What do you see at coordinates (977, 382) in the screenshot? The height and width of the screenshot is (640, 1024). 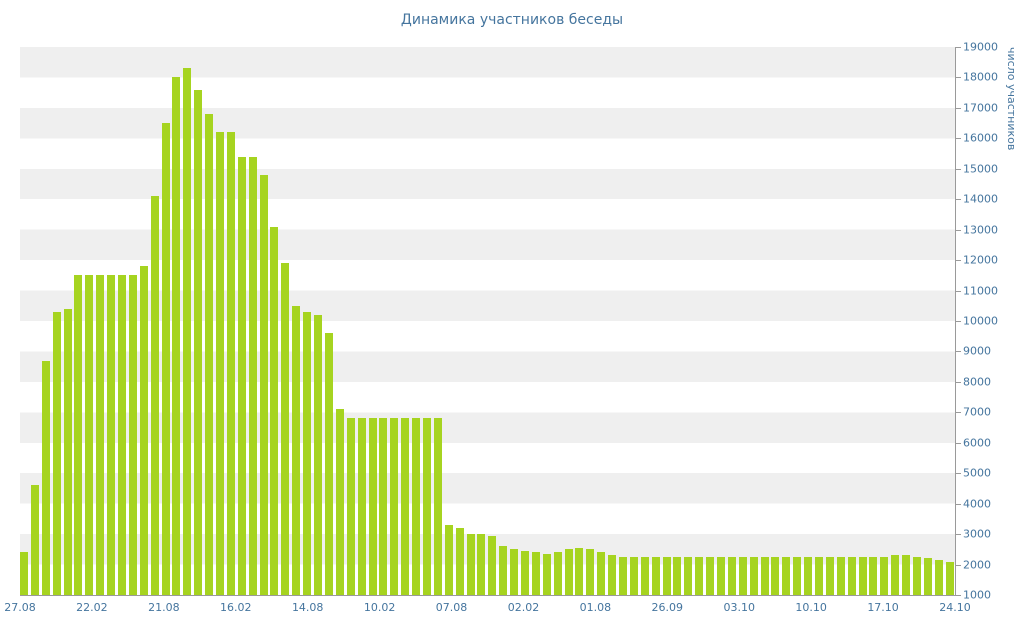 I see `y-axis-tick-label: 8000` at bounding box center [977, 382].